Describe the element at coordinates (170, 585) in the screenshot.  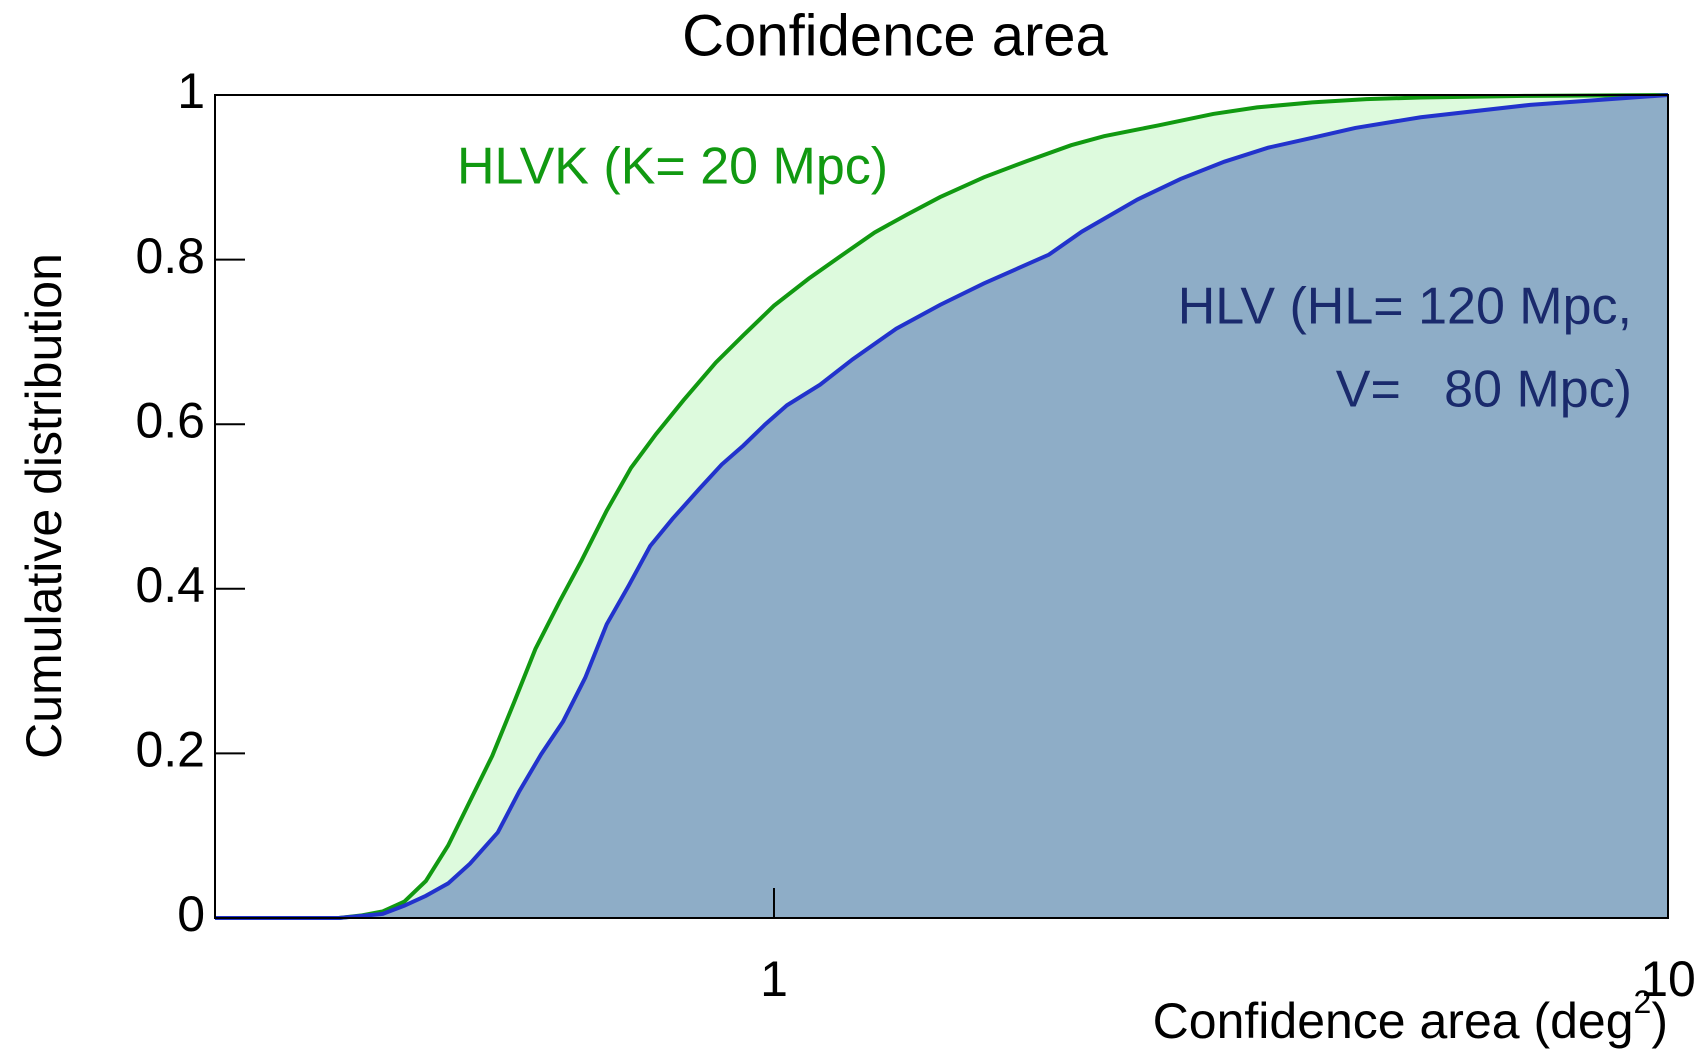
I see `y-tick-label: 0.4` at that location.